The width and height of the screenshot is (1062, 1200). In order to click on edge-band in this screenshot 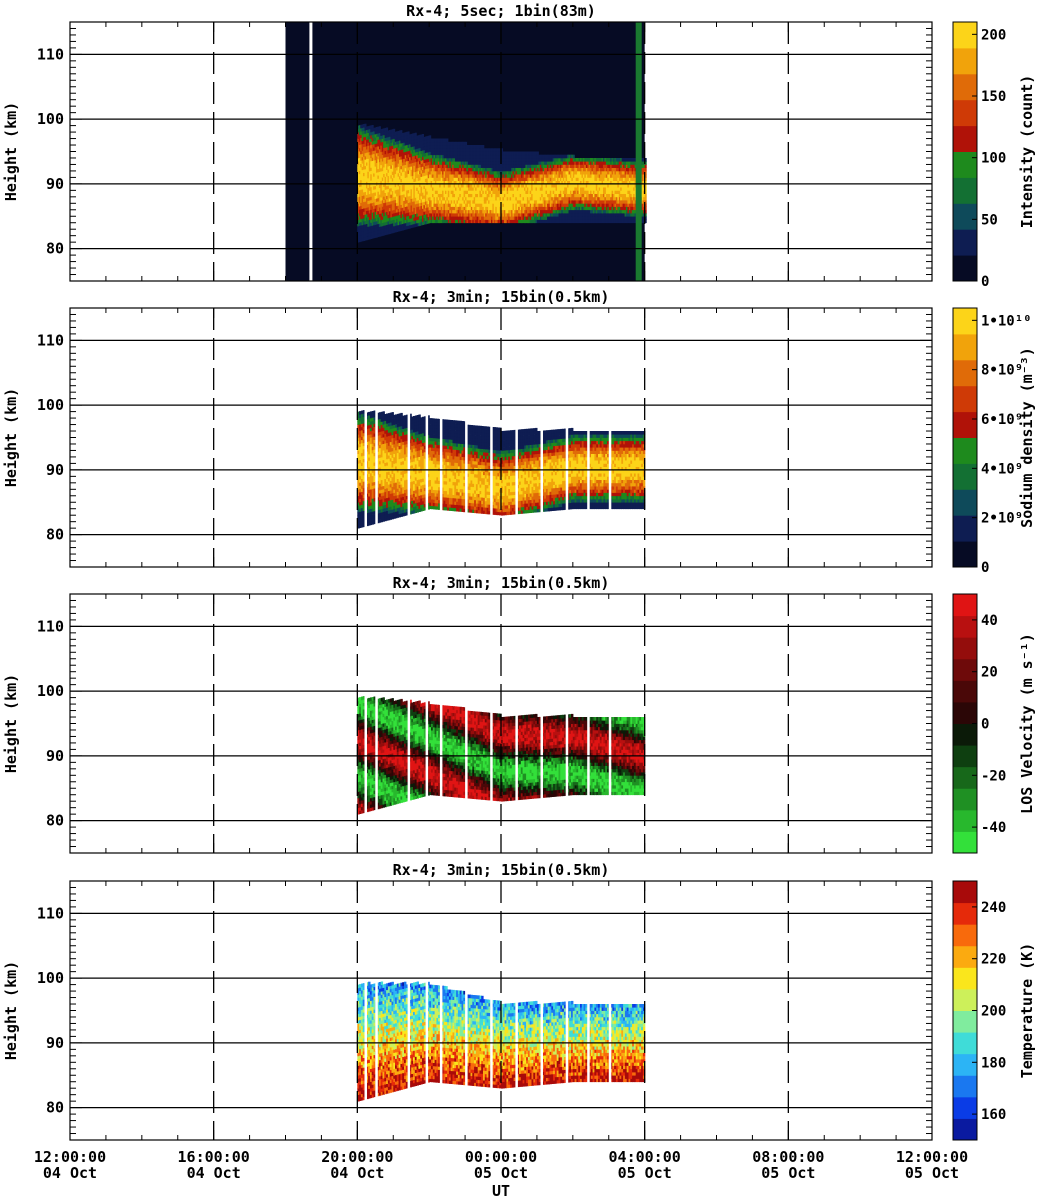, I will do `click(639, 151)`.